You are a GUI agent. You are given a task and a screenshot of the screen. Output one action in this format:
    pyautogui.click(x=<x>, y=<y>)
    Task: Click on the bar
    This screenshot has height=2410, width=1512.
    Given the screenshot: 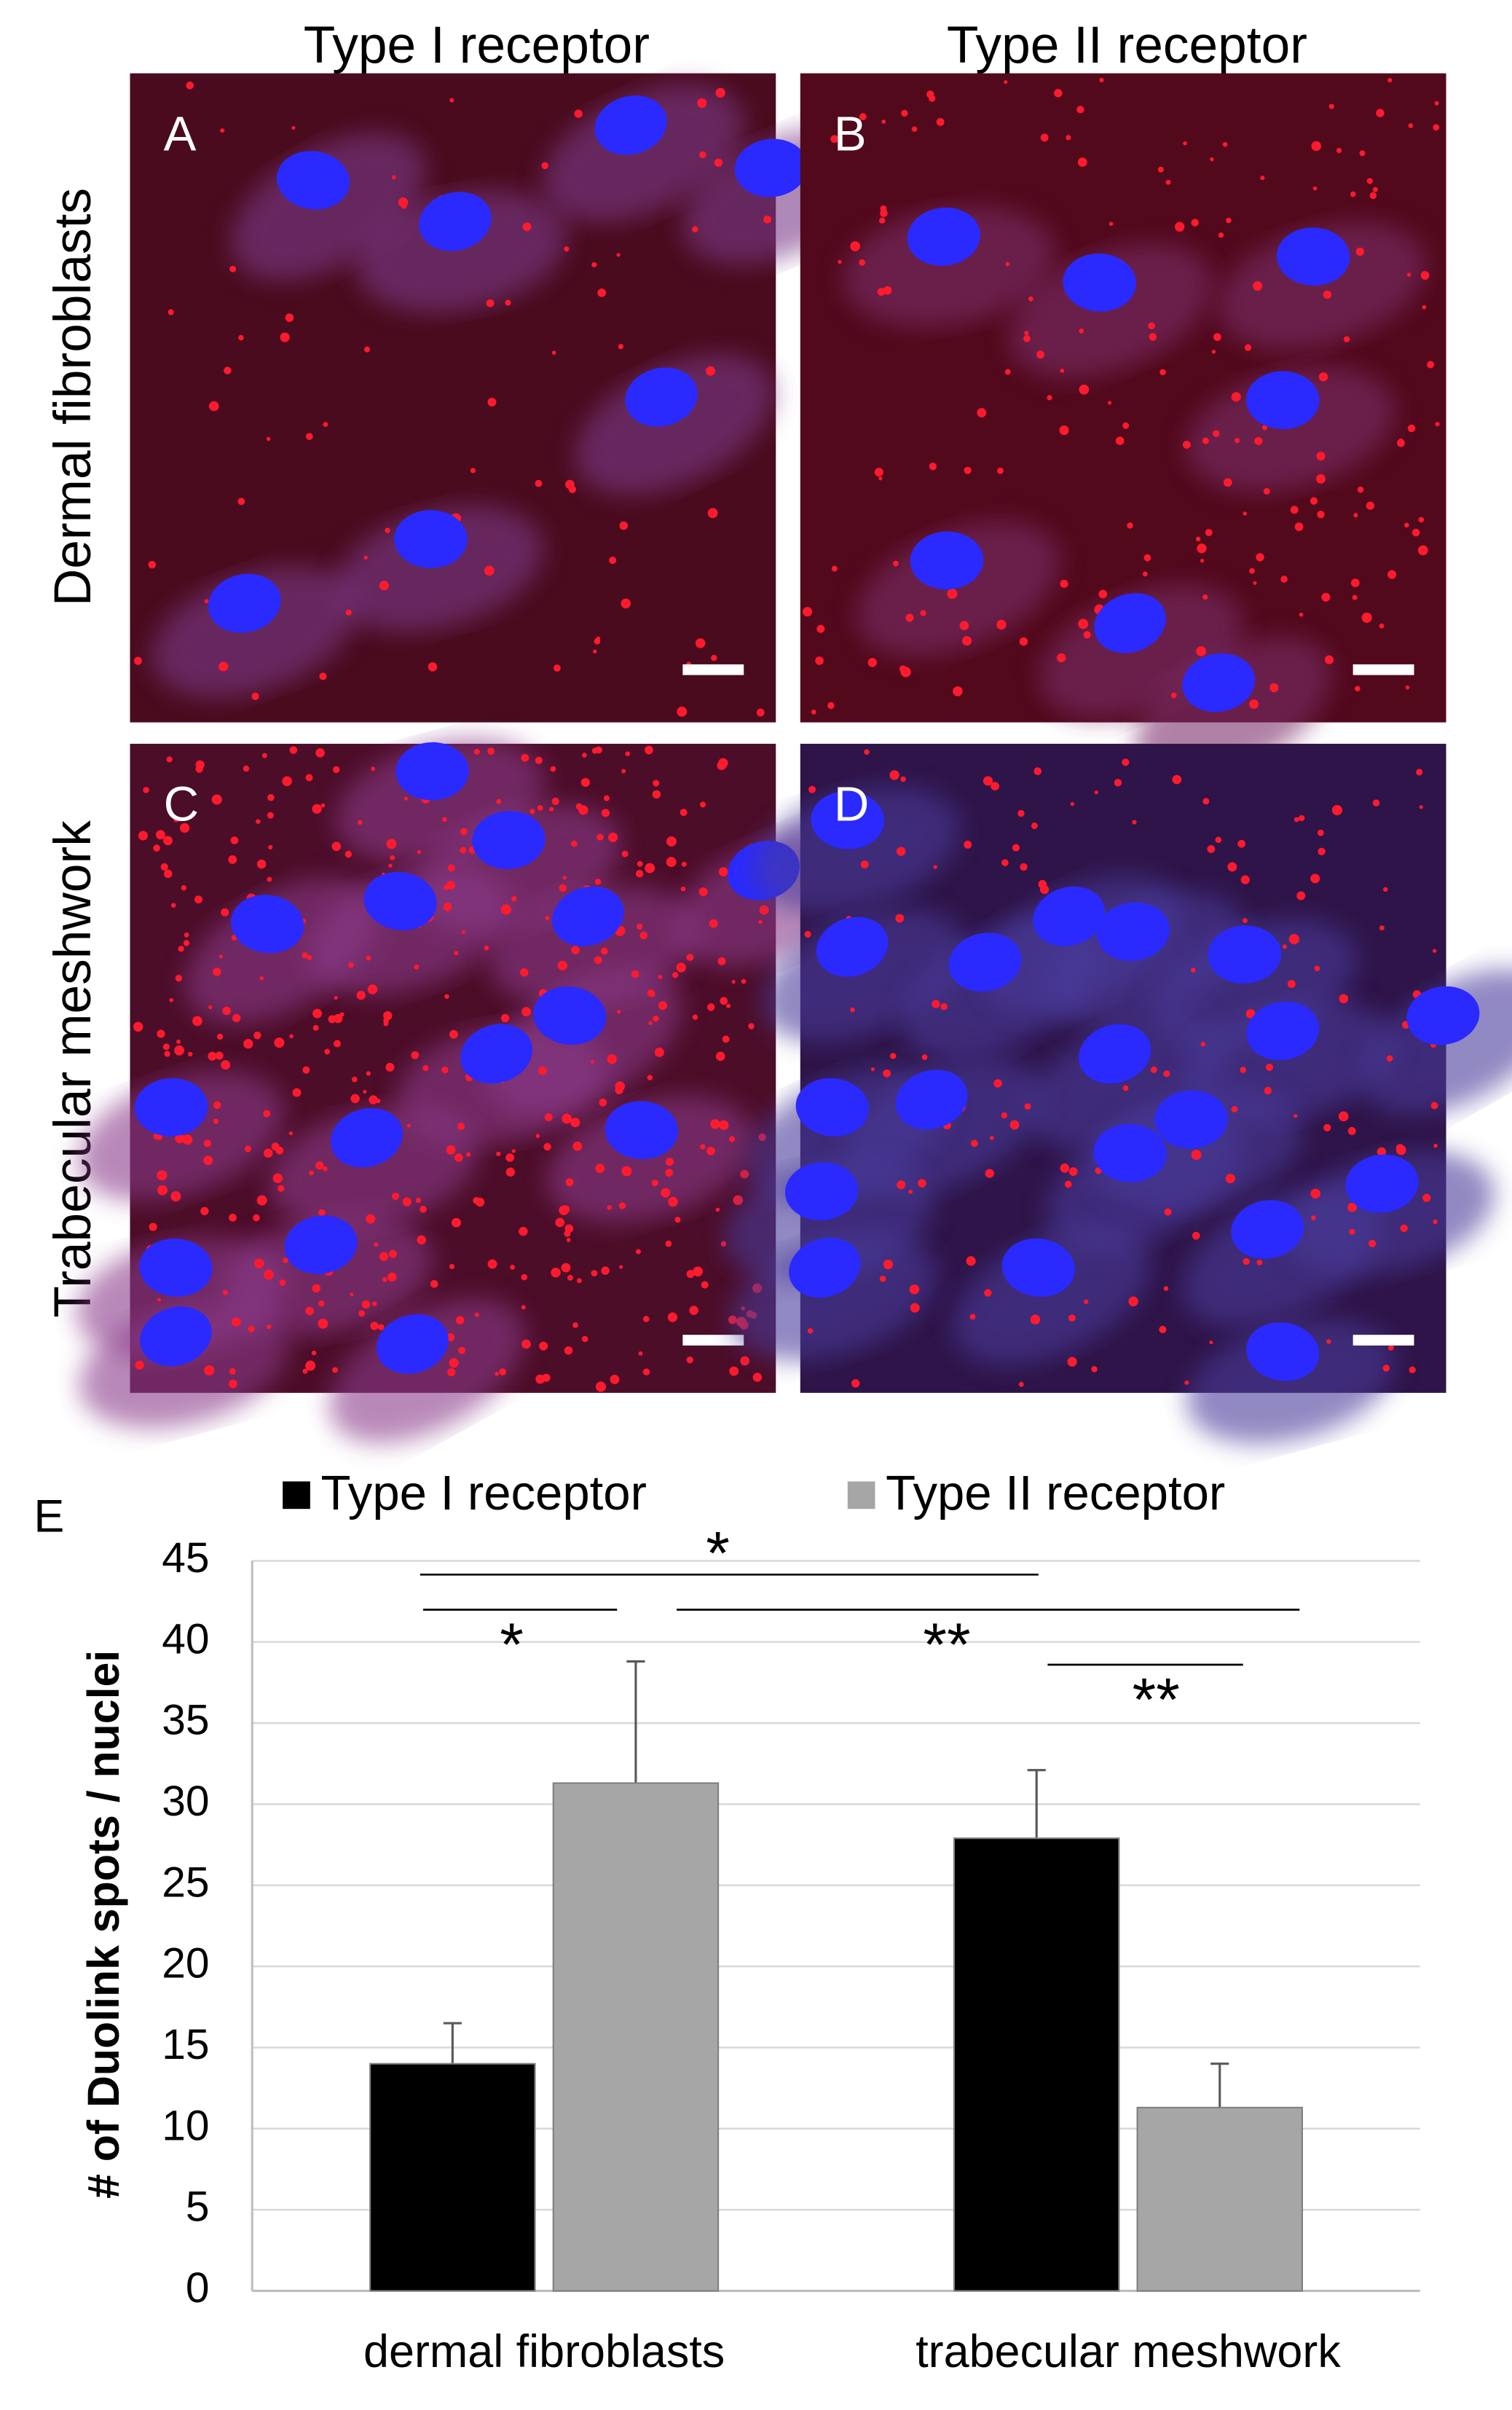 What is the action you would take?
    pyautogui.click(x=1220, y=2199)
    